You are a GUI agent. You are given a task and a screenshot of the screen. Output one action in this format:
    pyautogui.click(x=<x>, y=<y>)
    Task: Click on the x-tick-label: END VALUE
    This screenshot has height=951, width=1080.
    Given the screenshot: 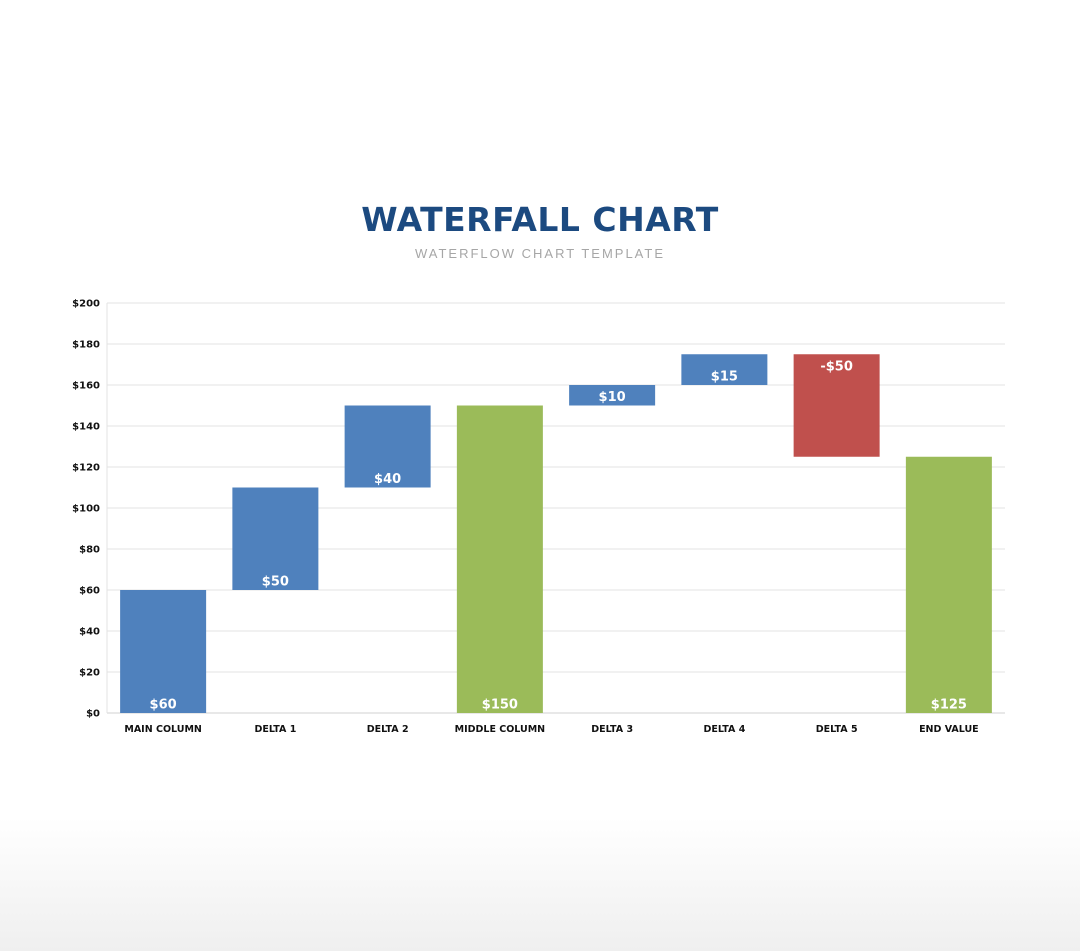 What is the action you would take?
    pyautogui.click(x=949, y=729)
    